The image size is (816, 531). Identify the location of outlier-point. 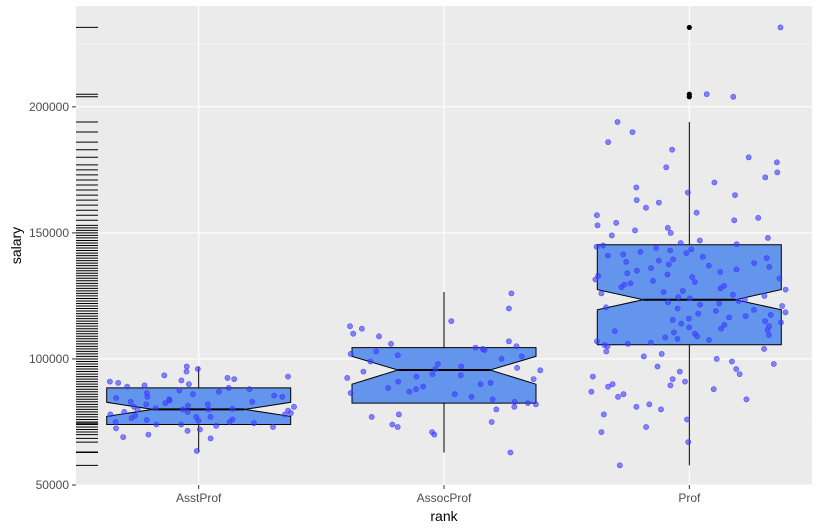
(689, 27).